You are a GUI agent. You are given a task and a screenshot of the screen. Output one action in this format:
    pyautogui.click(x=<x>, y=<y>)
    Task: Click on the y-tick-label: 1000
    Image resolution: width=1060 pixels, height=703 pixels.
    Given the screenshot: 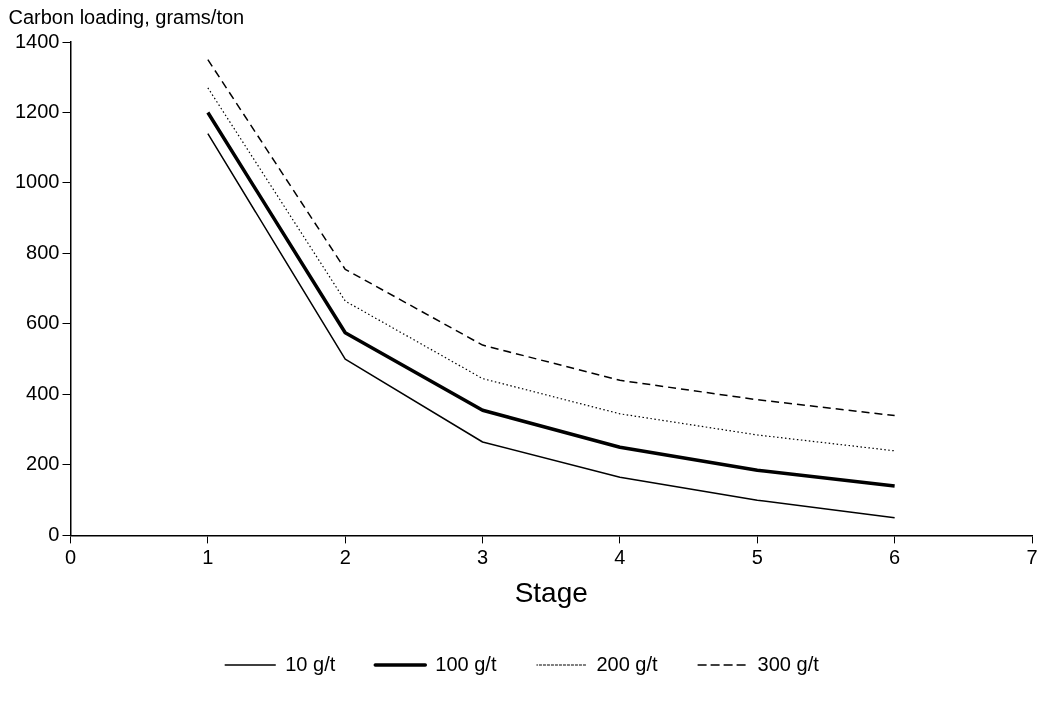 What is the action you would take?
    pyautogui.click(x=37, y=181)
    